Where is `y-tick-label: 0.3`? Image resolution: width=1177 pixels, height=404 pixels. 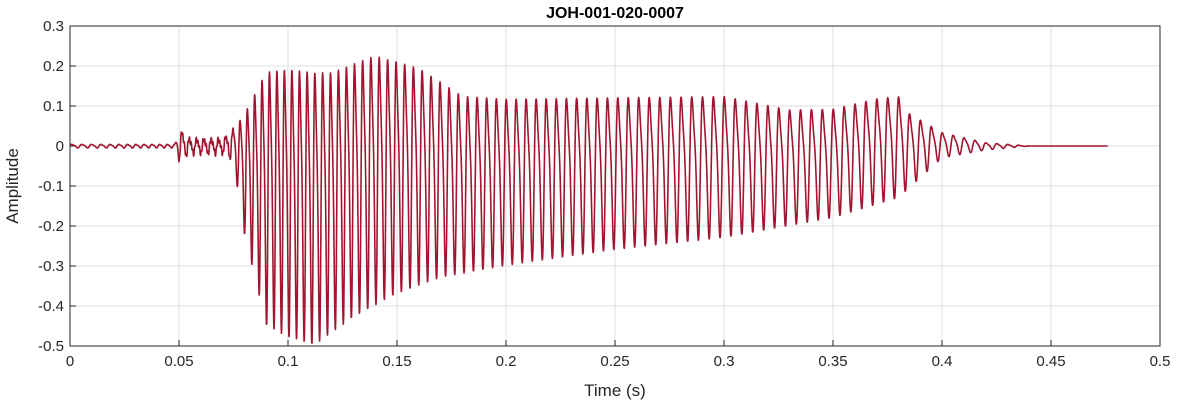 y-tick-label: 0.3 is located at coordinates (53, 26).